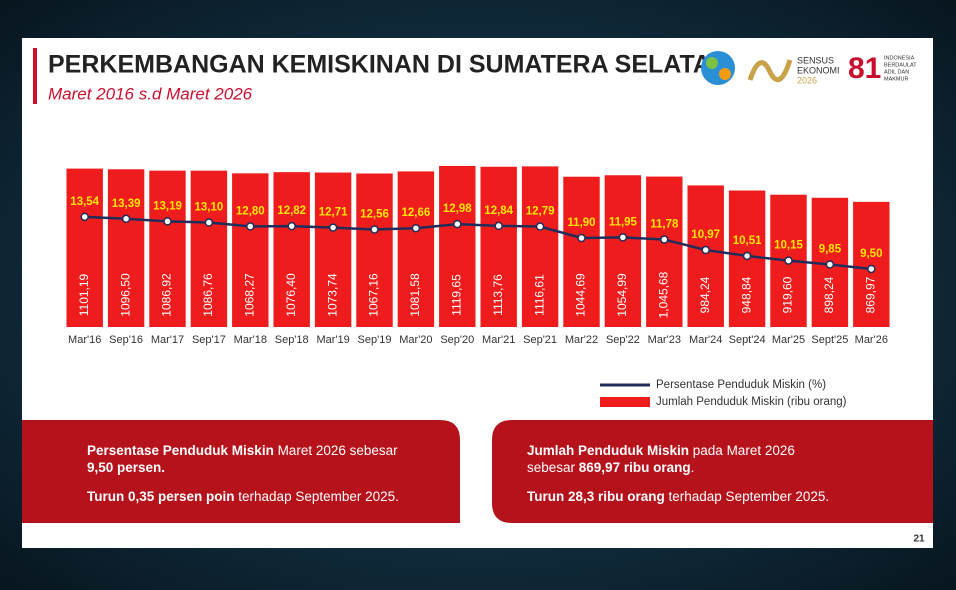 The width and height of the screenshot is (956, 590). Describe the element at coordinates (871, 340) in the screenshot. I see `x-tick-label: Mar'26` at that location.